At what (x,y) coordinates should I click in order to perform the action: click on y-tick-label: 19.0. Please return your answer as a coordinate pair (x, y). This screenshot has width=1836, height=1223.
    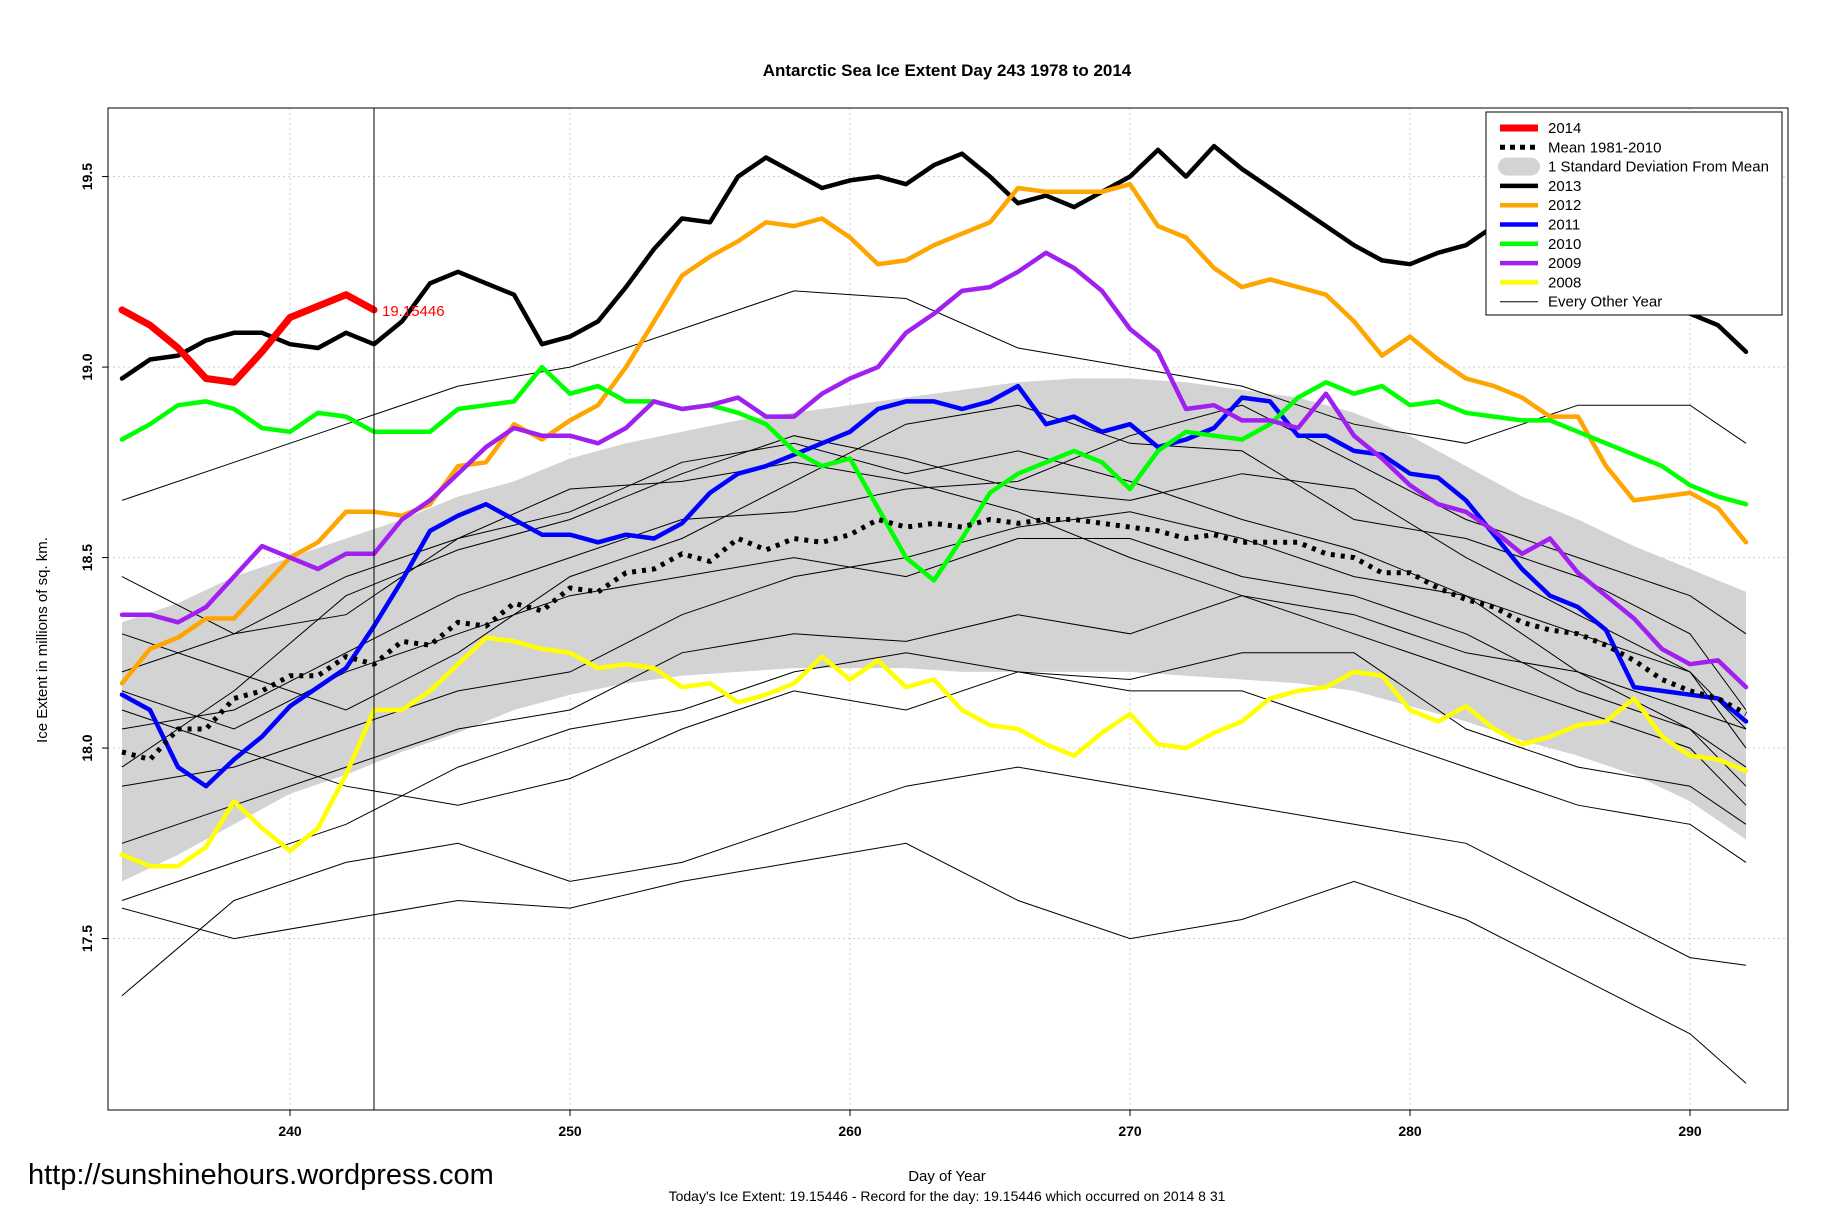
    Looking at the image, I should click on (87, 366).